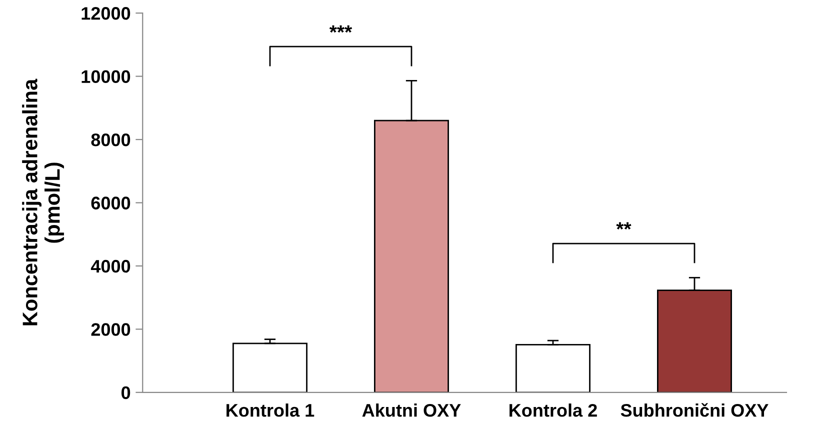 This screenshot has width=815, height=436. I want to click on x-tick-label: Subhronični OXY, so click(694, 410).